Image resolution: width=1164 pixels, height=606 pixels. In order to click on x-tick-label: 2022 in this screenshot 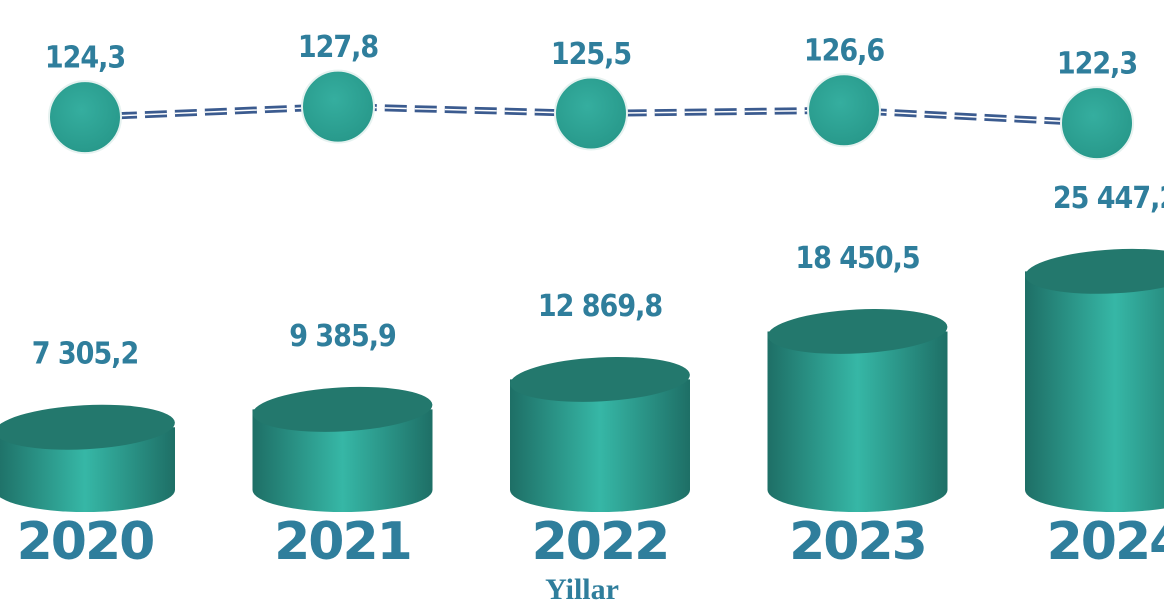, I will do `click(600, 542)`.